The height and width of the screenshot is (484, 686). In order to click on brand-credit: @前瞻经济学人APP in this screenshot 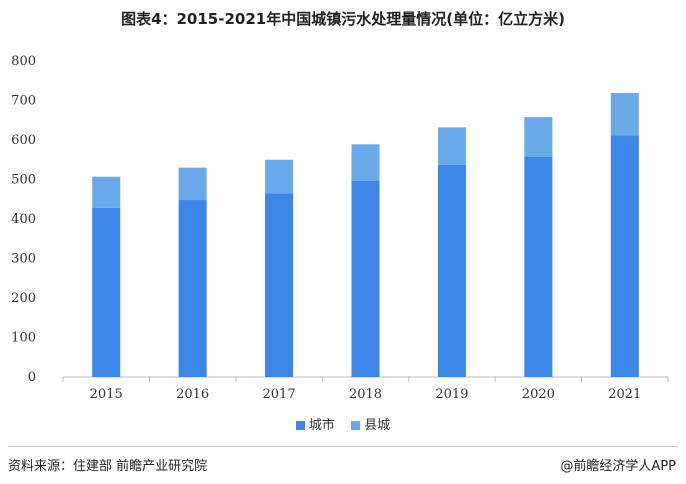, I will do `click(618, 466)`.